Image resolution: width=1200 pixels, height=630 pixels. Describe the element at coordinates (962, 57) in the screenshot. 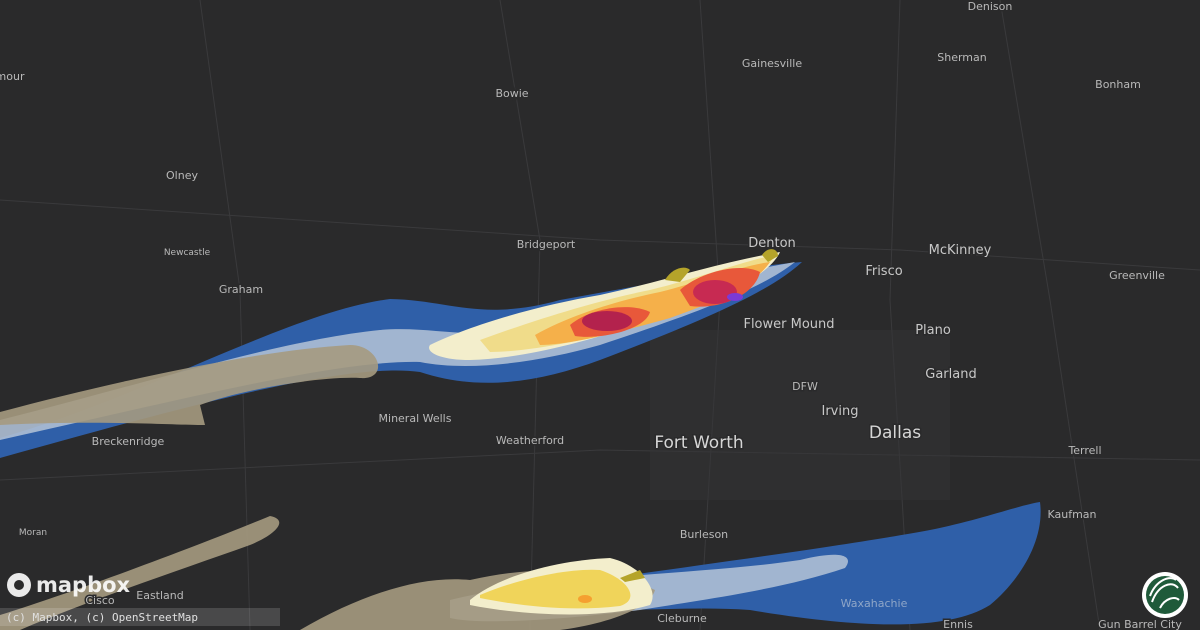

I see `place-label: Sherman` at that location.